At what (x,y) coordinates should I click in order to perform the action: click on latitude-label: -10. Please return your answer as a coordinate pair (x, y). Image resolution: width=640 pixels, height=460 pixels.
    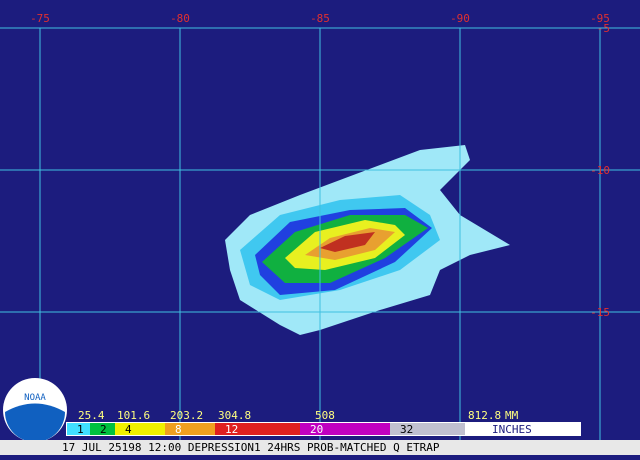
    Looking at the image, I should click on (600, 170).